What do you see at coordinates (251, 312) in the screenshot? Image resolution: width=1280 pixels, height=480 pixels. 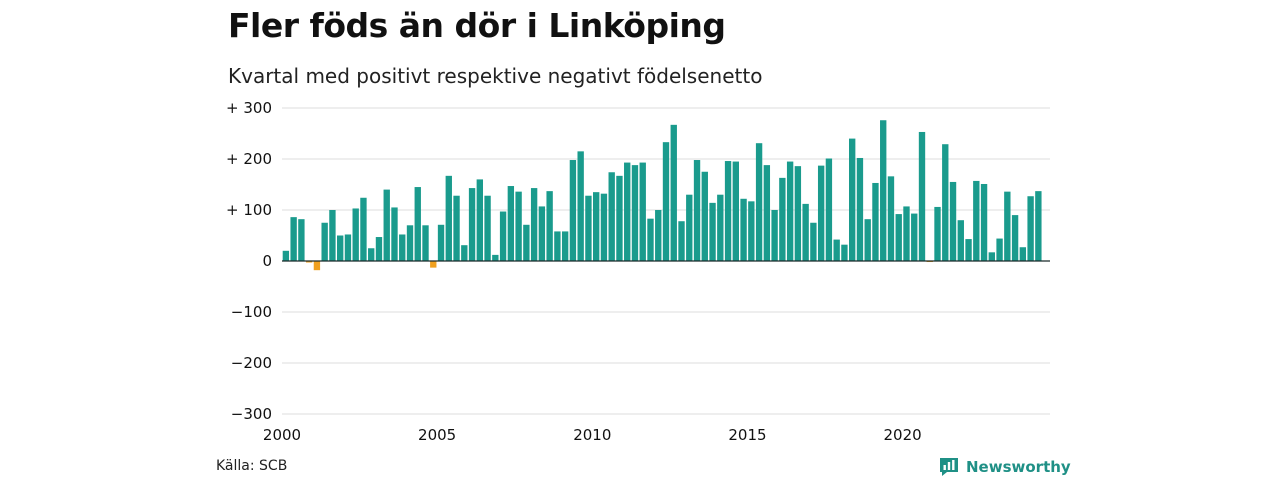 I see `y-tick-label: −100` at bounding box center [251, 312].